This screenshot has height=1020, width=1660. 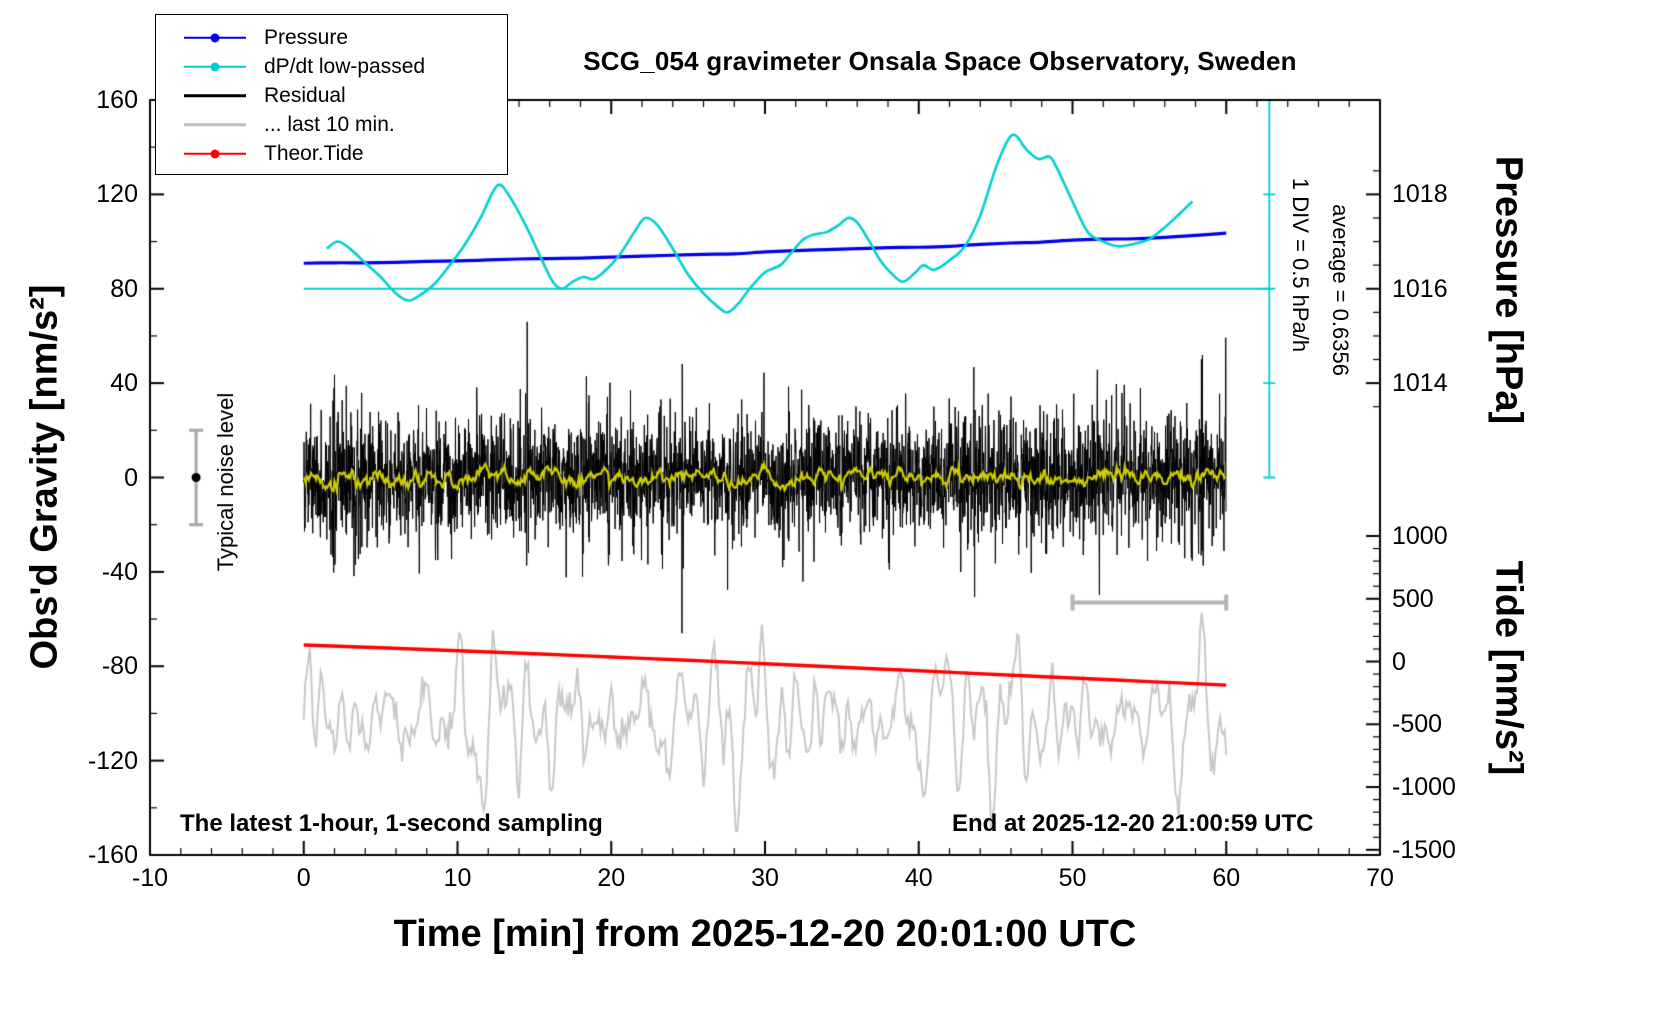 I want to click on pressure-tick-label: 1014, so click(x=1420, y=383).